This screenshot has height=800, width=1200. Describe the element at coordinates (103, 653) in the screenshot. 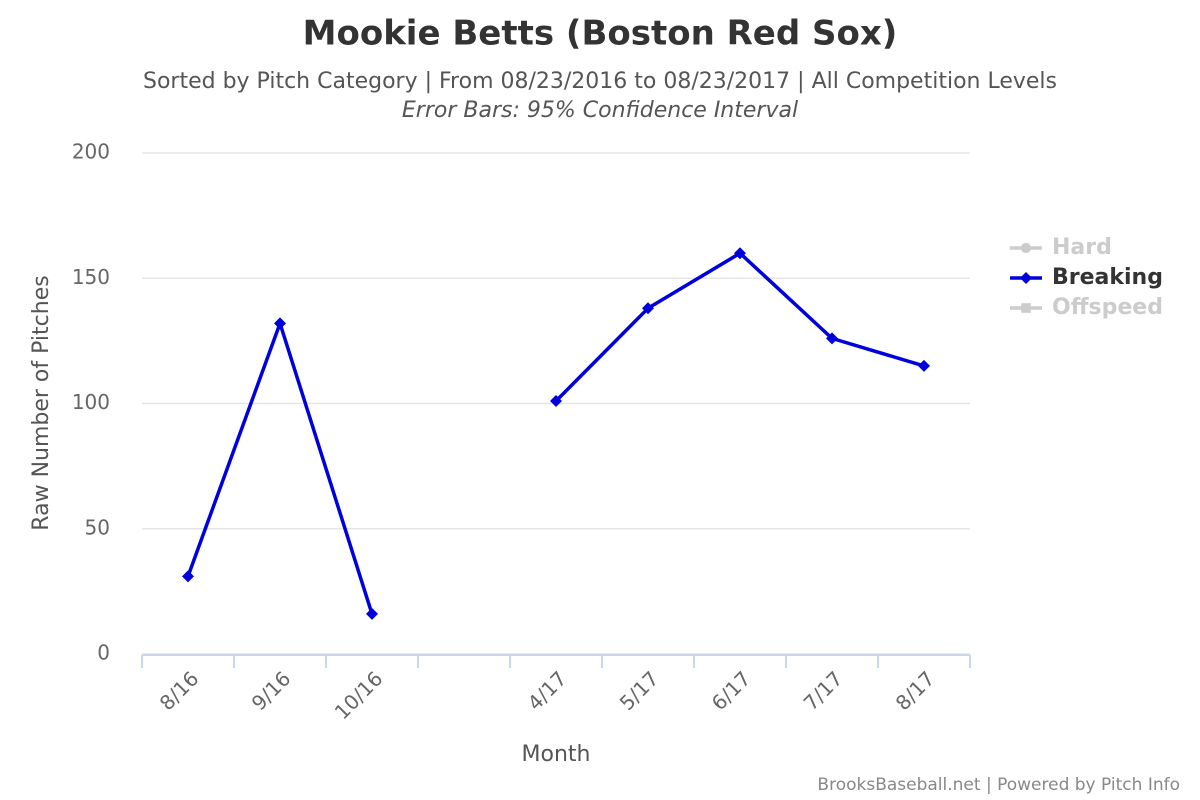

I see `y-tick-label: 0` at that location.